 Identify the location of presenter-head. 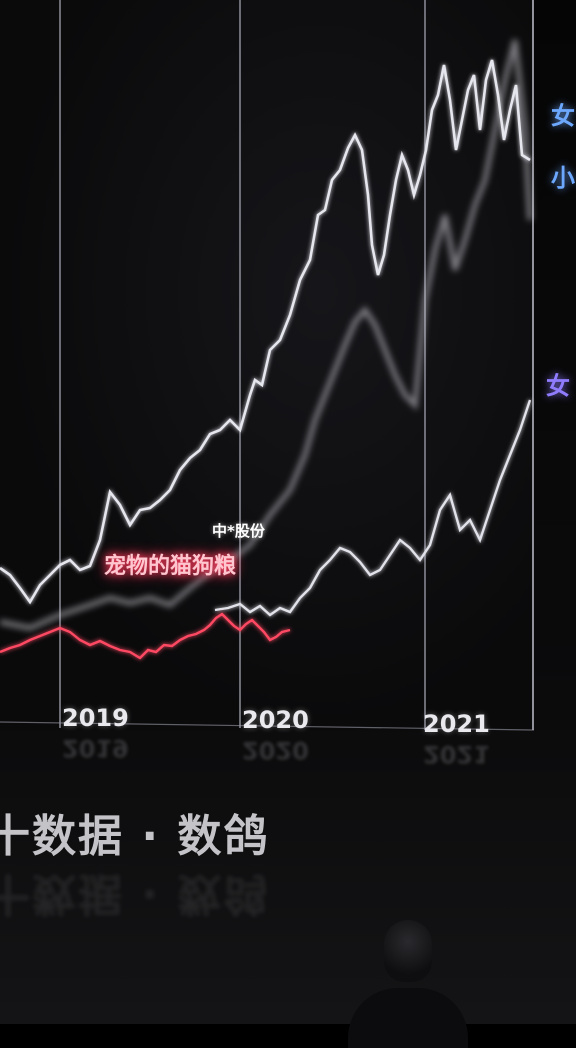
(408, 951).